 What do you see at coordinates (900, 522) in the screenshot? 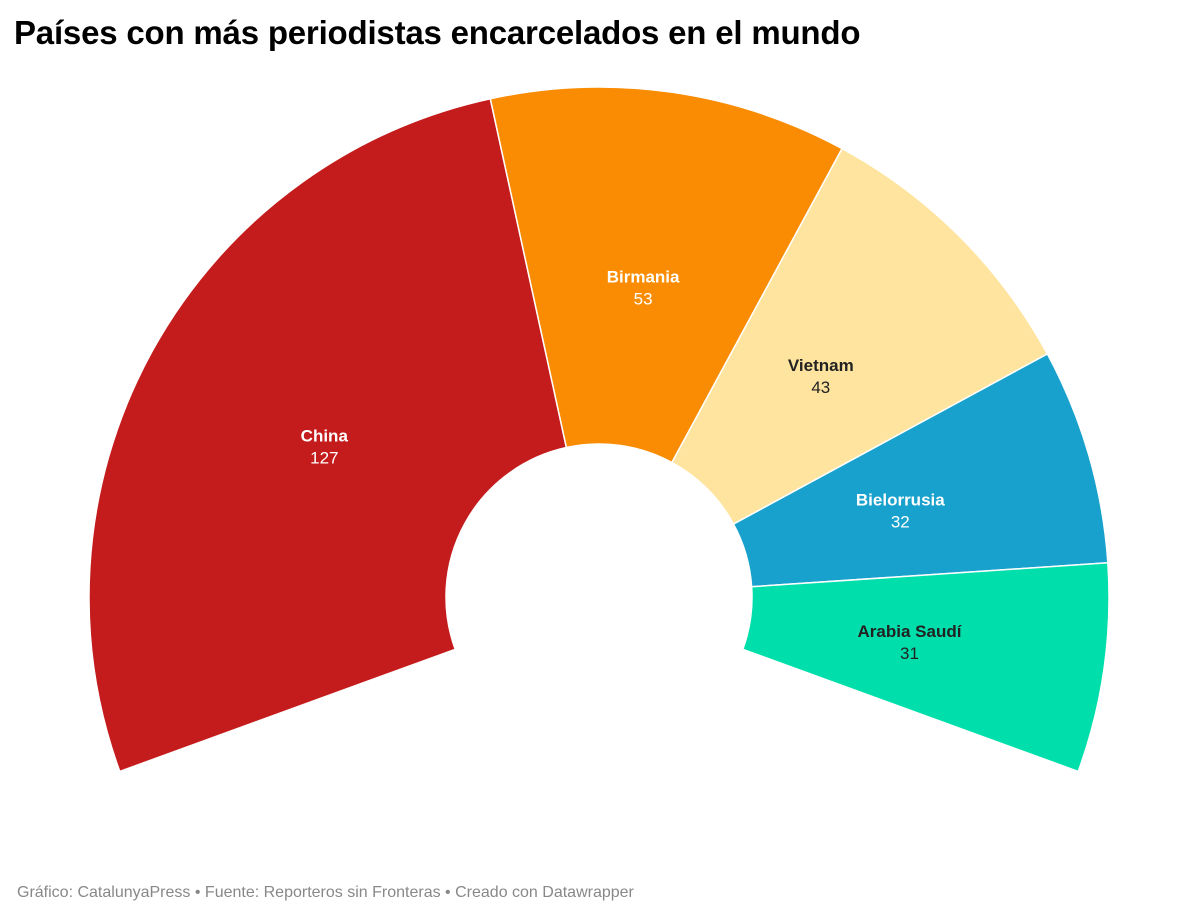
I see `slice-value-bielorrusia: 32` at bounding box center [900, 522].